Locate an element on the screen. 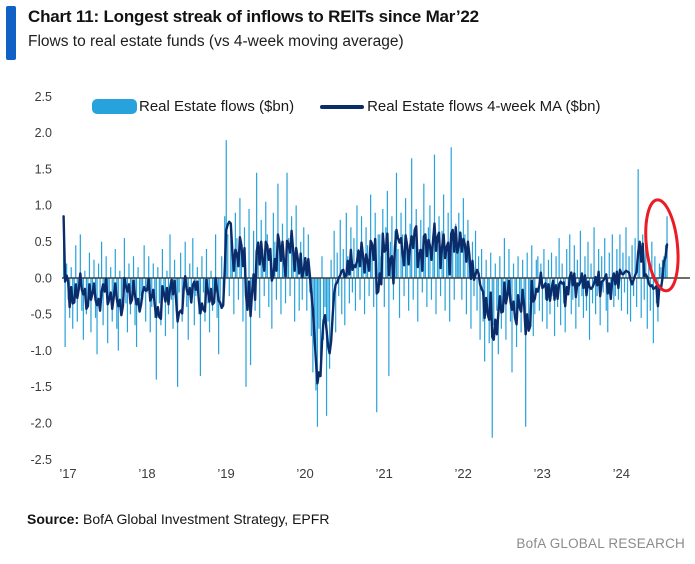  svg-text: ’22 is located at coordinates (463, 473).